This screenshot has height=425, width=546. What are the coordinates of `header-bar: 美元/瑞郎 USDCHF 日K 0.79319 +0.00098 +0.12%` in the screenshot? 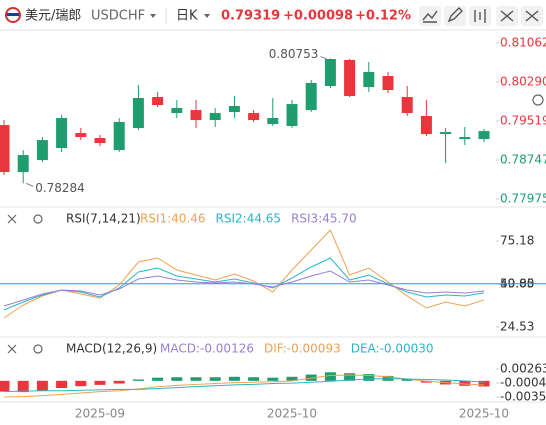 It's located at (273, 18).